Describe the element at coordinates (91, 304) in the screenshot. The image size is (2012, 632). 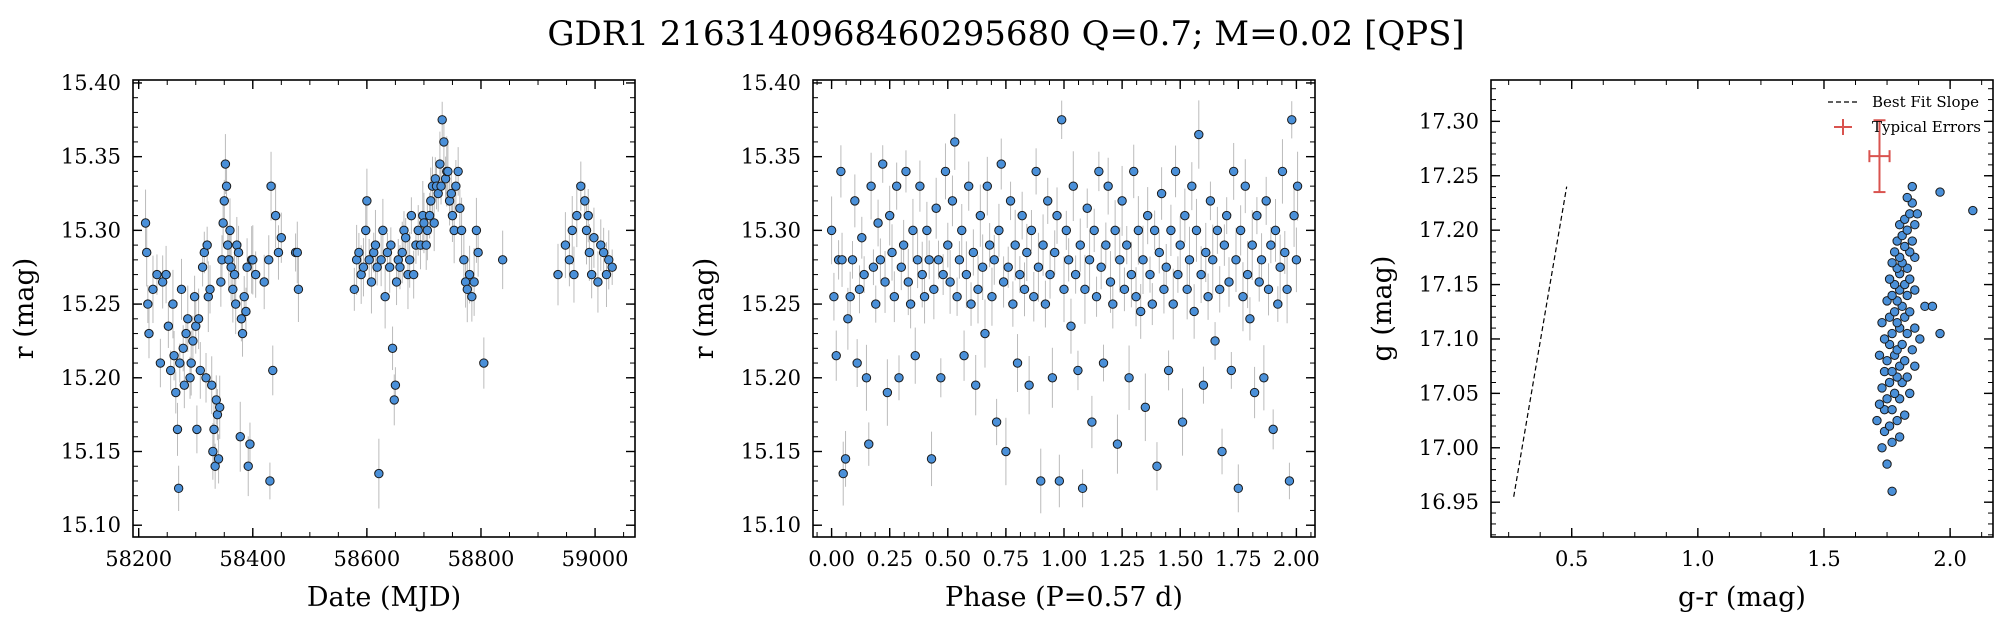
I see `y-tick-label: 15.25` at that location.